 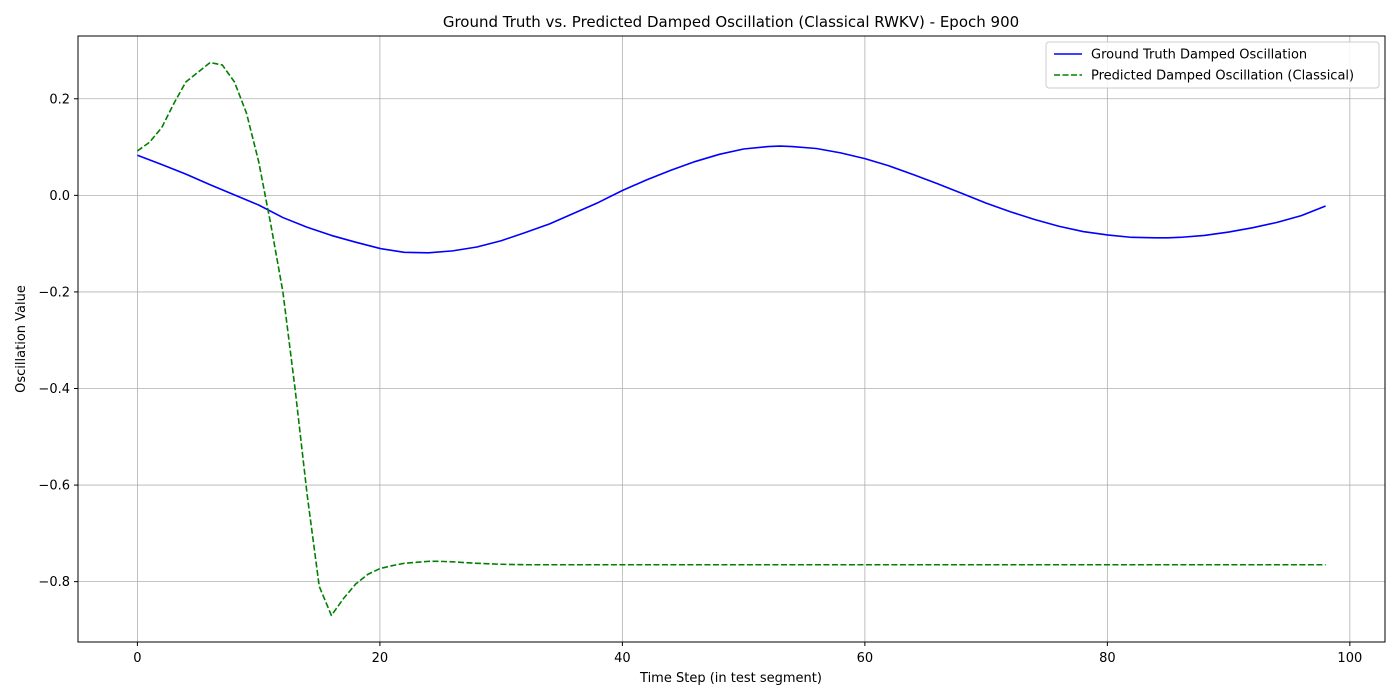 I want to click on legend-entry-label: Predicted Damped Oscillation (Classical), so click(x=1222, y=76).